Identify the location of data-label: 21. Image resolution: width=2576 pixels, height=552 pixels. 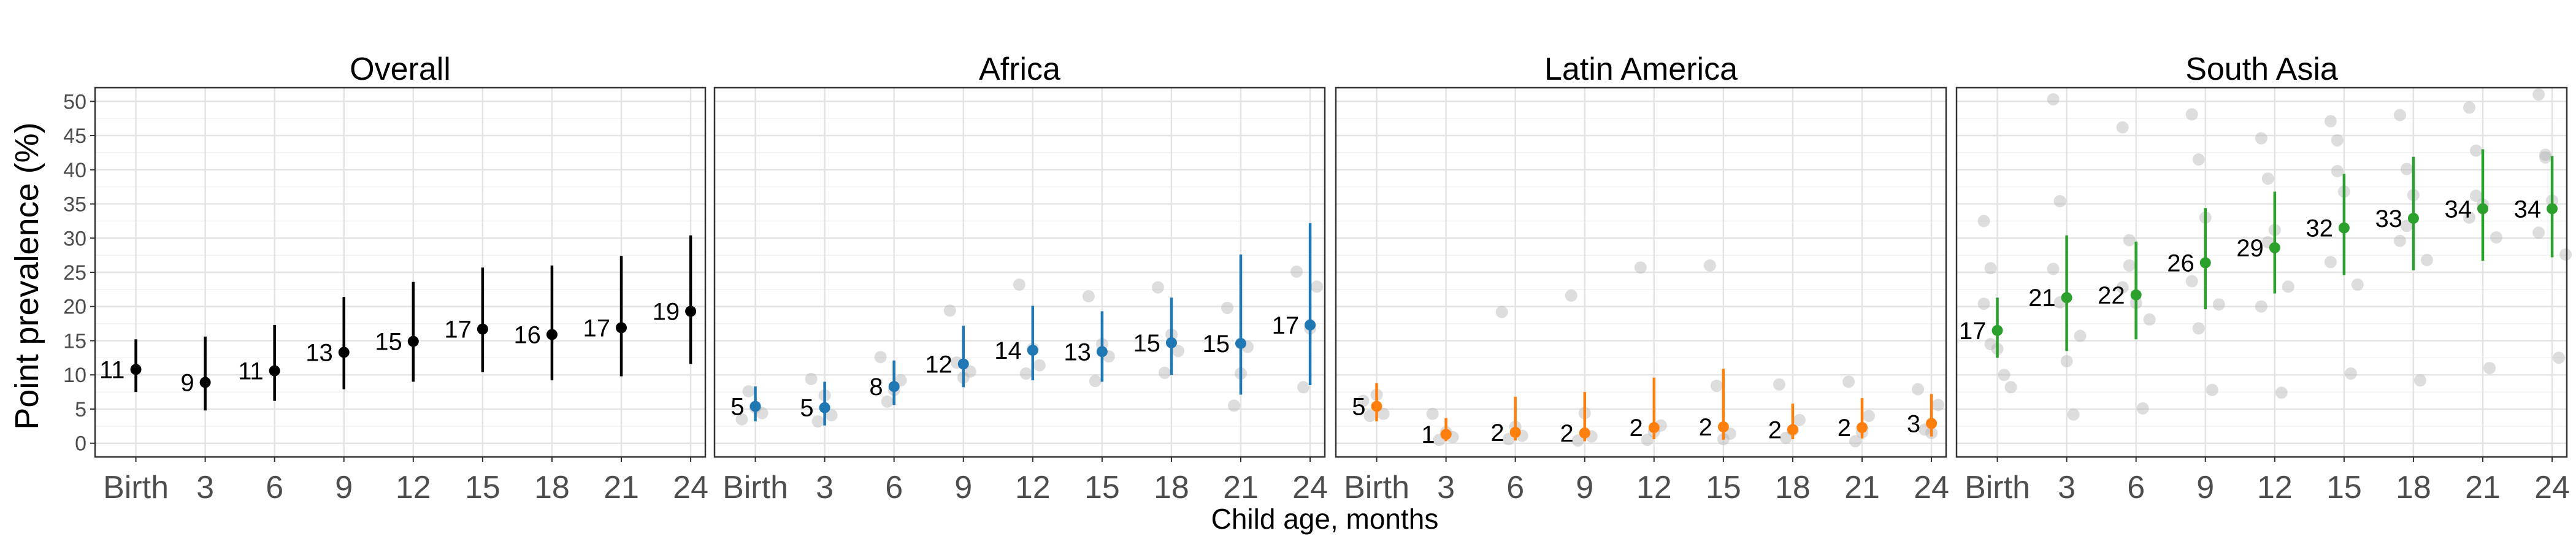
(2042, 298).